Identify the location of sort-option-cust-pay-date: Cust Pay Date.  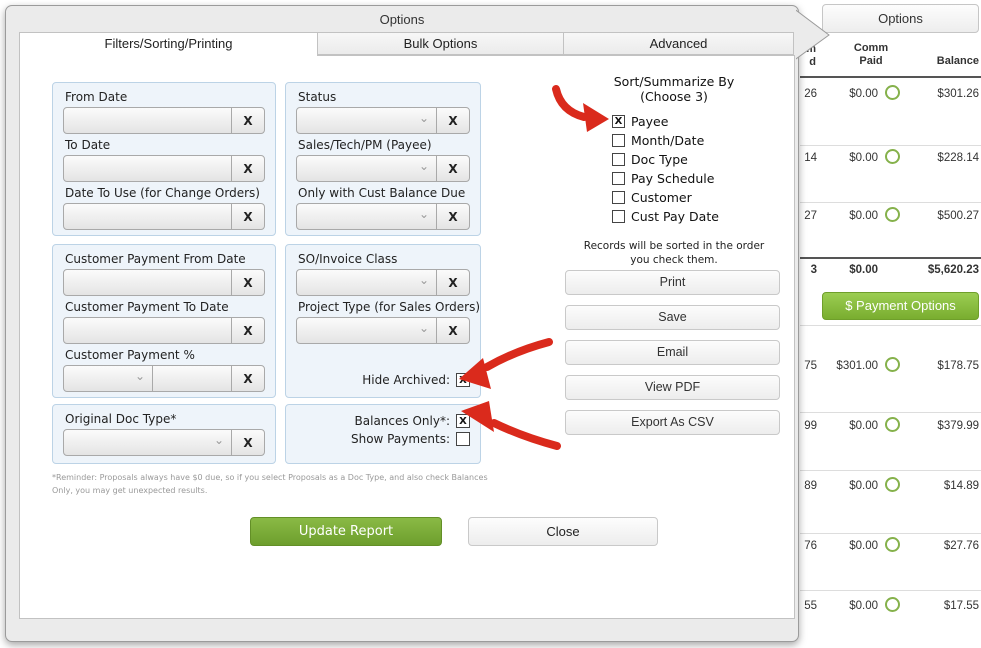
(696, 216).